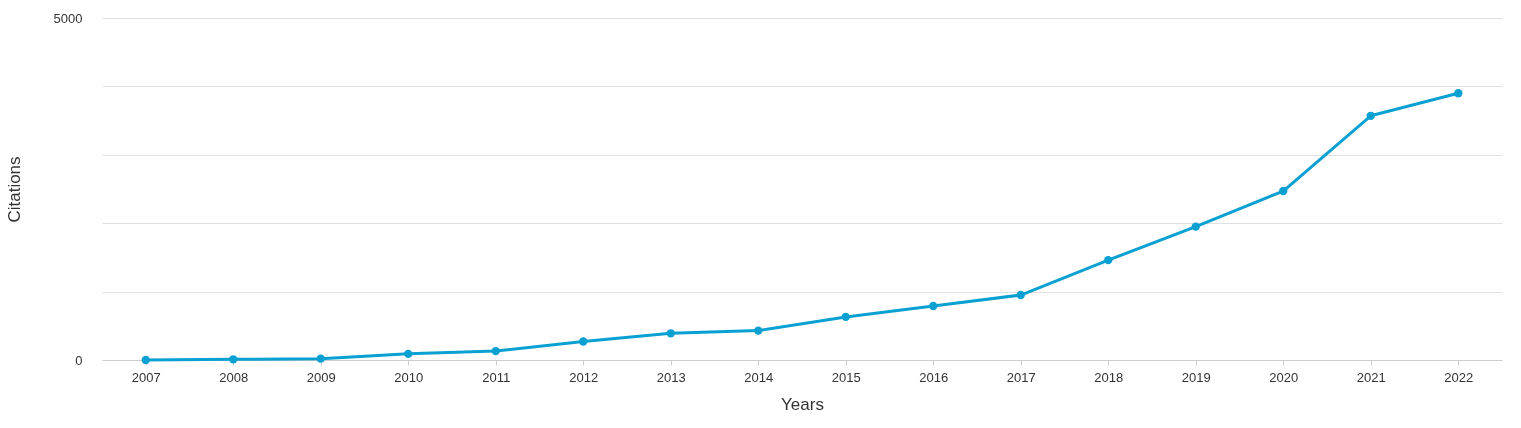 Image resolution: width=1521 pixels, height=428 pixels. I want to click on y-tick-label: 0, so click(79, 360).